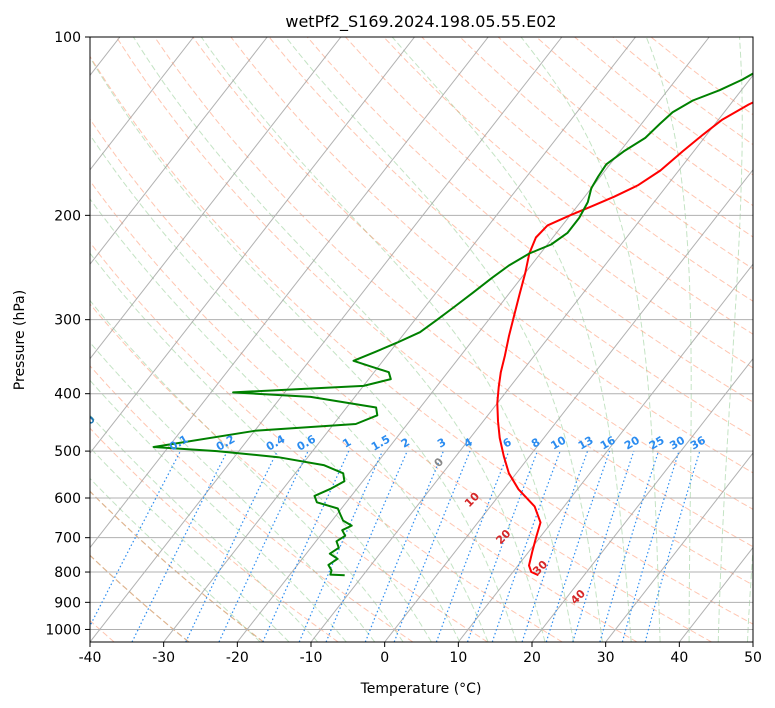  I want to click on y-tick-label: 100, so click(67, 38).